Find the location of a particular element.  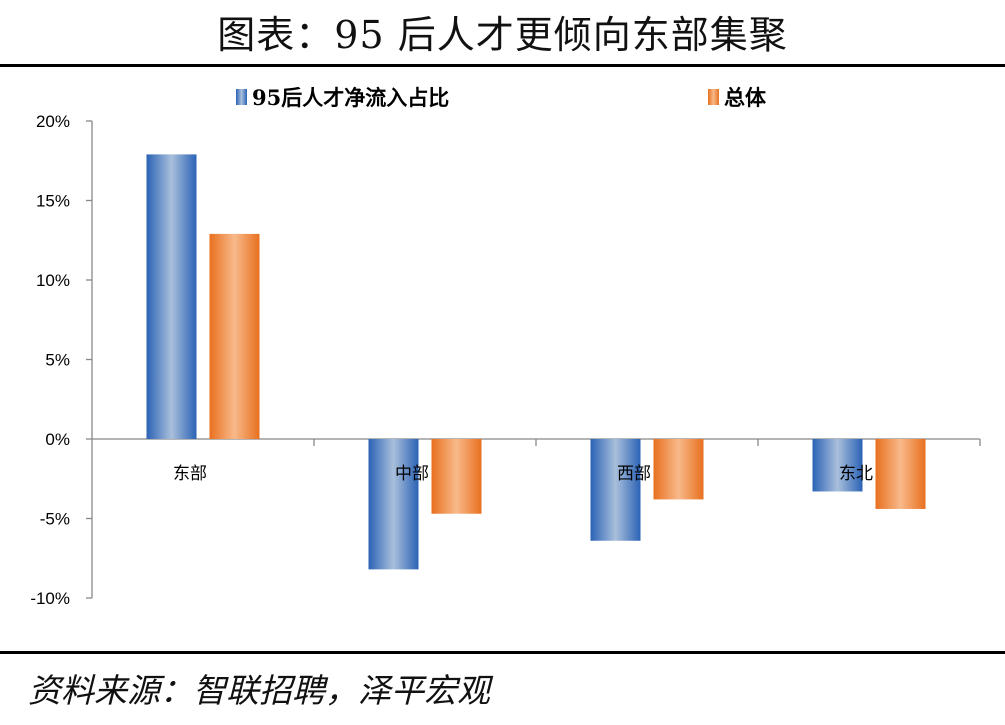

footer-divider is located at coordinates (502, 652).